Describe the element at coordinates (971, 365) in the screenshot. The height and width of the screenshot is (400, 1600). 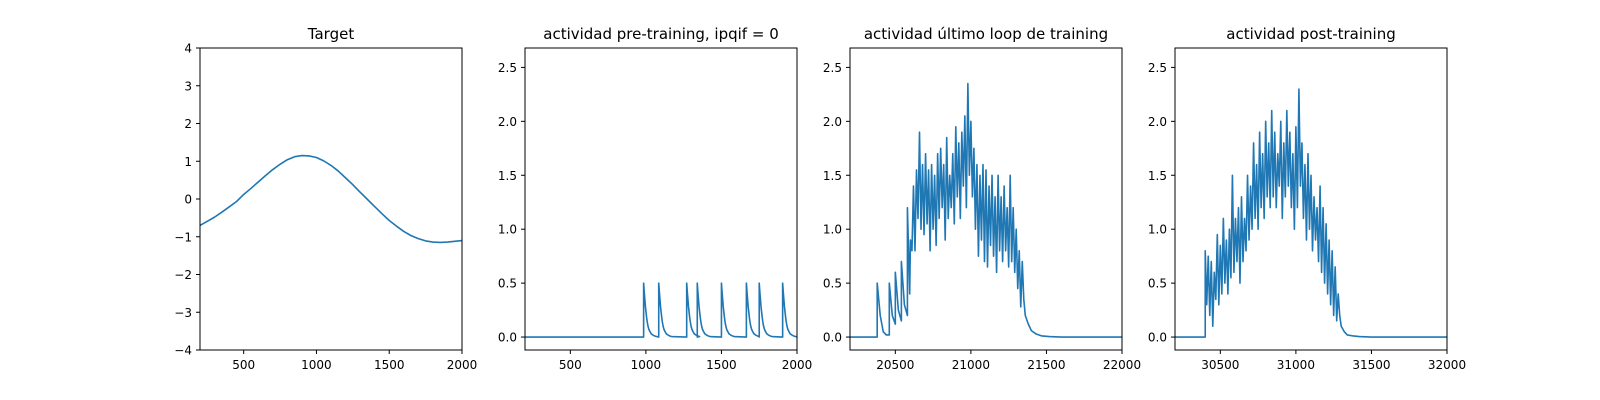
I see `x-tick-label: 21000` at that location.